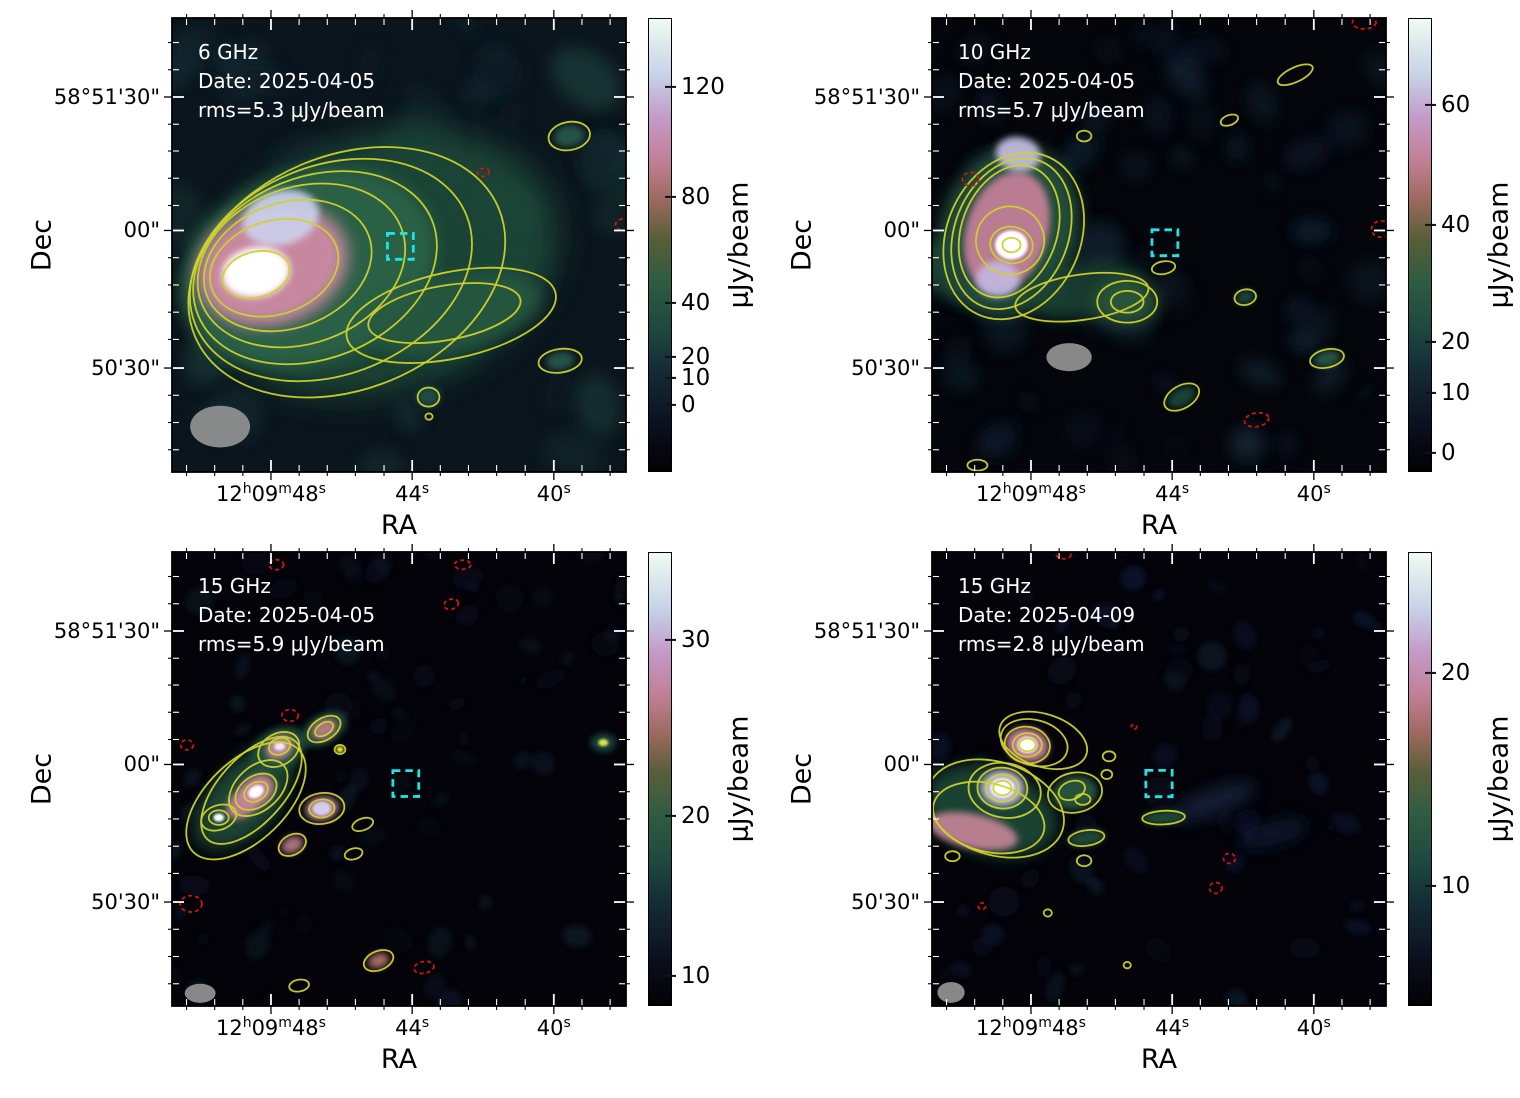 Image resolution: width=1520 pixels, height=1098 pixels. What do you see at coordinates (1420, 779) in the screenshot?
I see `colorbar` at bounding box center [1420, 779].